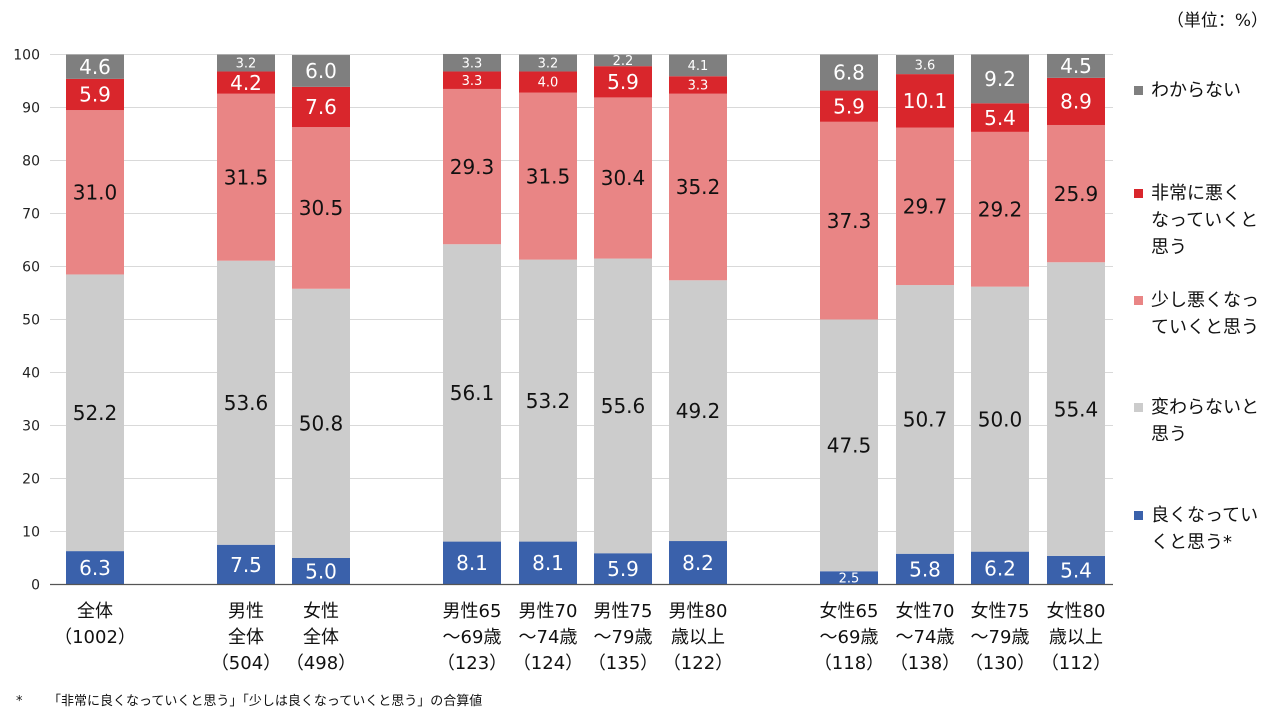  I want to click on x-category-label: 男性, so click(246, 611).